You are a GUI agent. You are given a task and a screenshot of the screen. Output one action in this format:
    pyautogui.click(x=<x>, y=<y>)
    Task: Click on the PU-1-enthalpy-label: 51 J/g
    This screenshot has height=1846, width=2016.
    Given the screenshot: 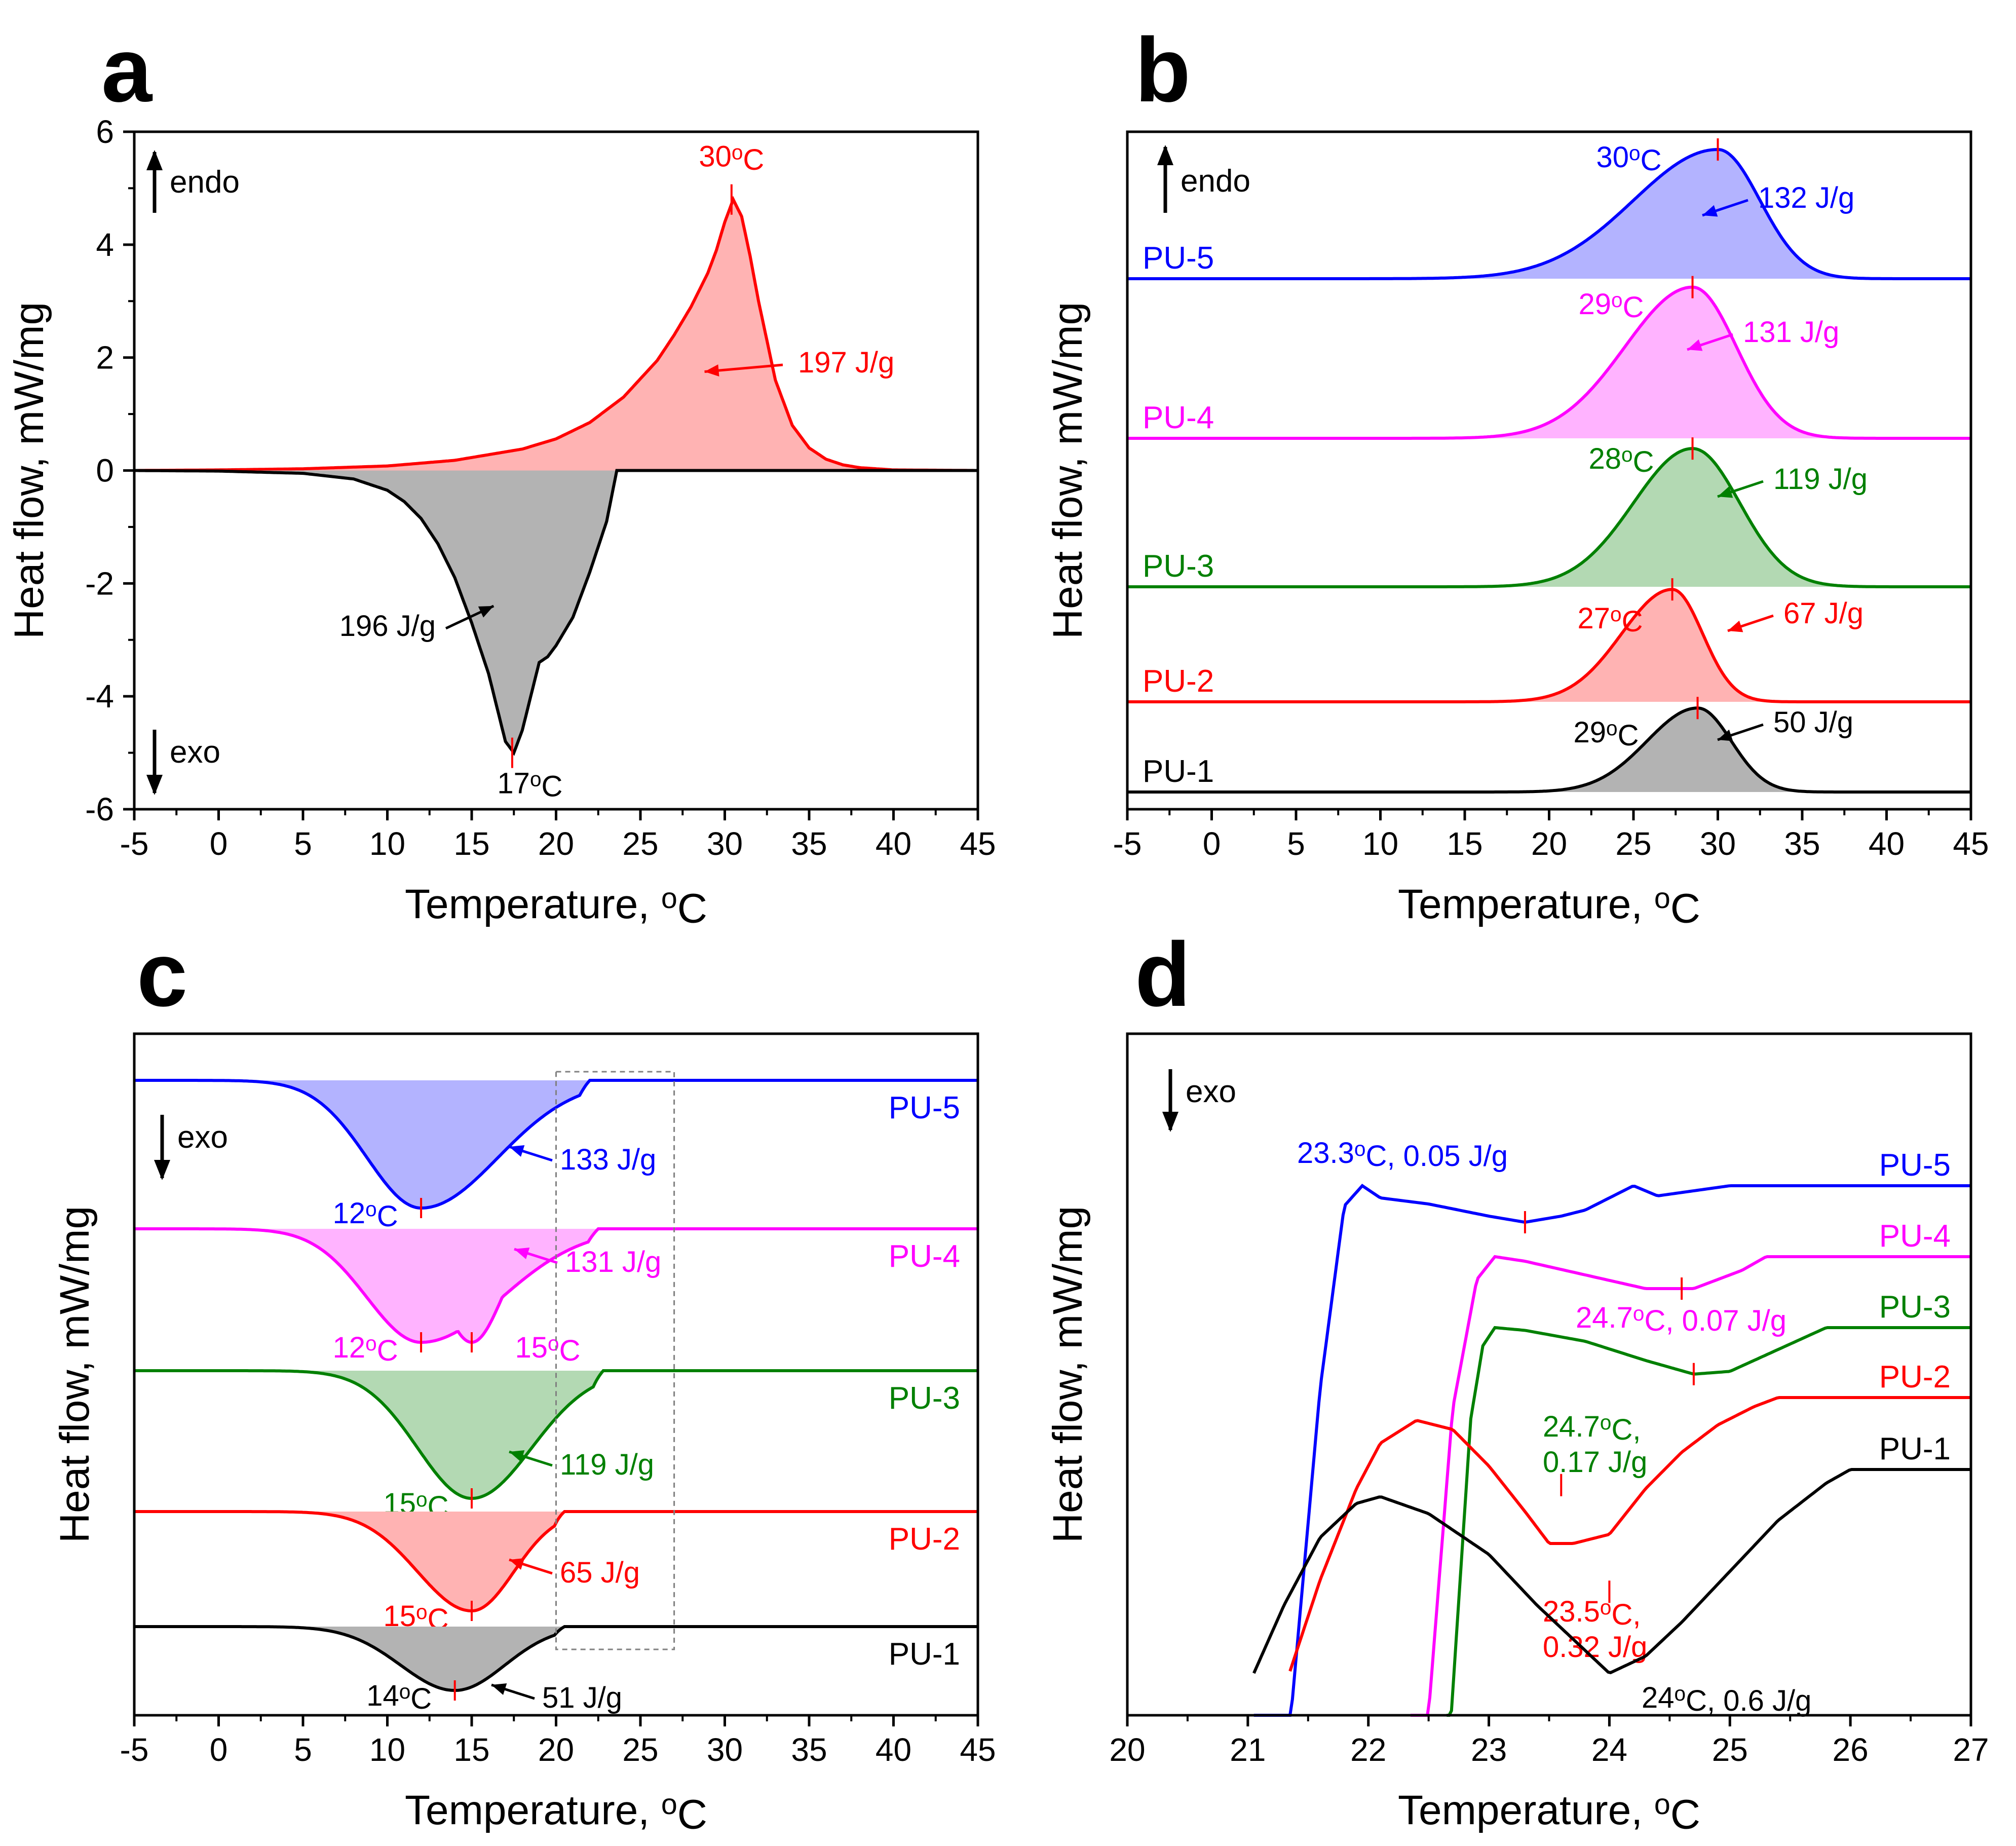 What is the action you would take?
    pyautogui.click(x=582, y=1697)
    